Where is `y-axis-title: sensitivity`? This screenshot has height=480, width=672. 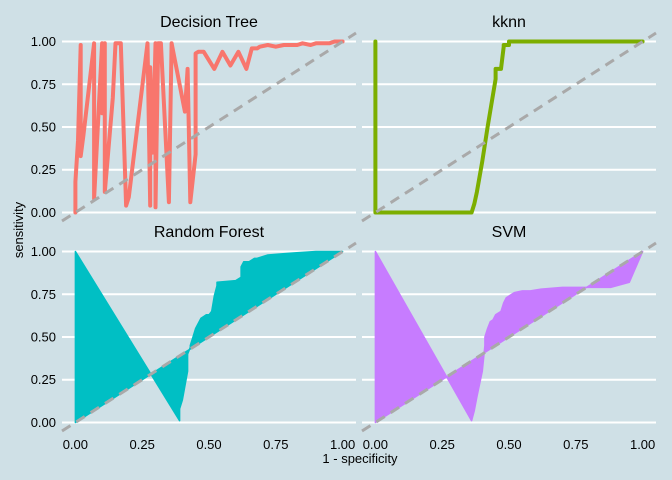
y-axis-title: sensitivity is located at coordinates (18, 229).